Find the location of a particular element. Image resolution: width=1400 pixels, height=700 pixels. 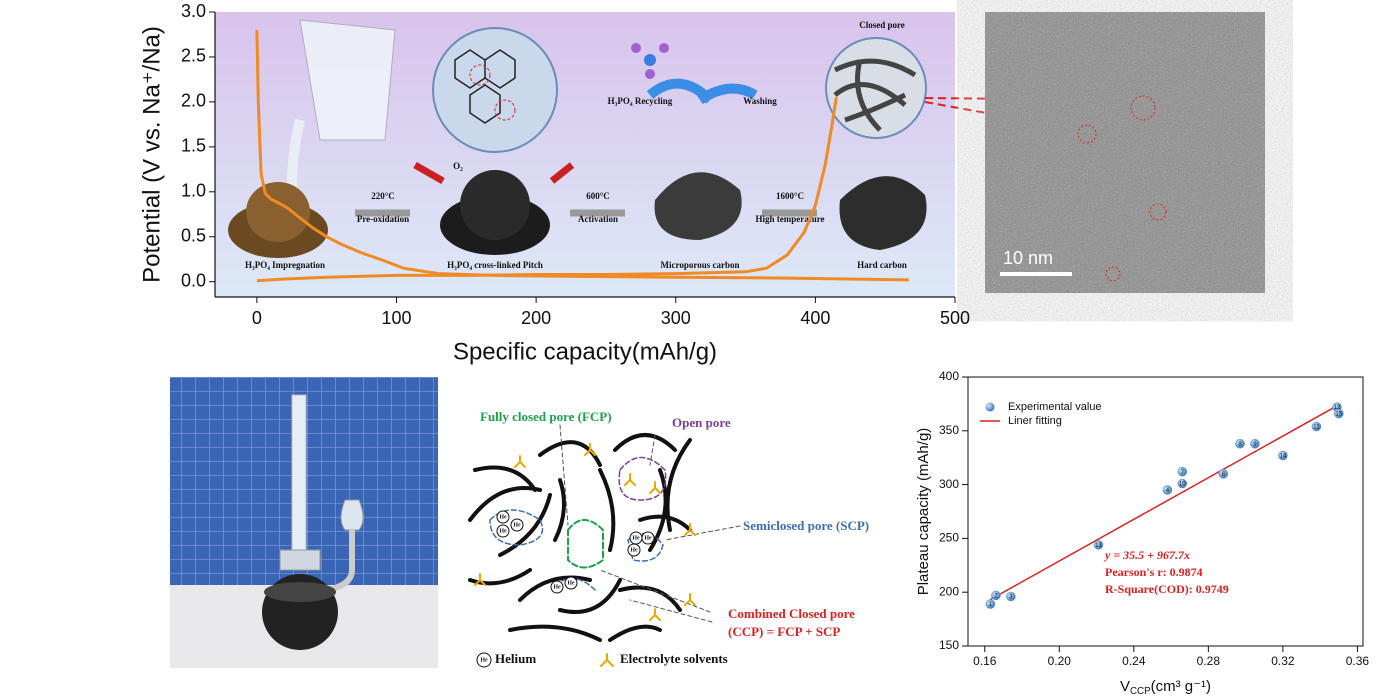

helium-legend: Helium is located at coordinates (515, 658).